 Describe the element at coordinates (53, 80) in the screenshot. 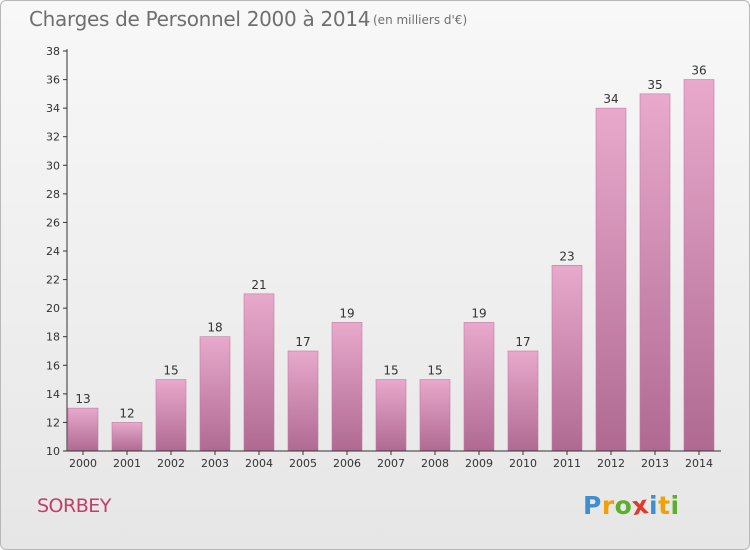

I see `y-tick-label: 36` at that location.